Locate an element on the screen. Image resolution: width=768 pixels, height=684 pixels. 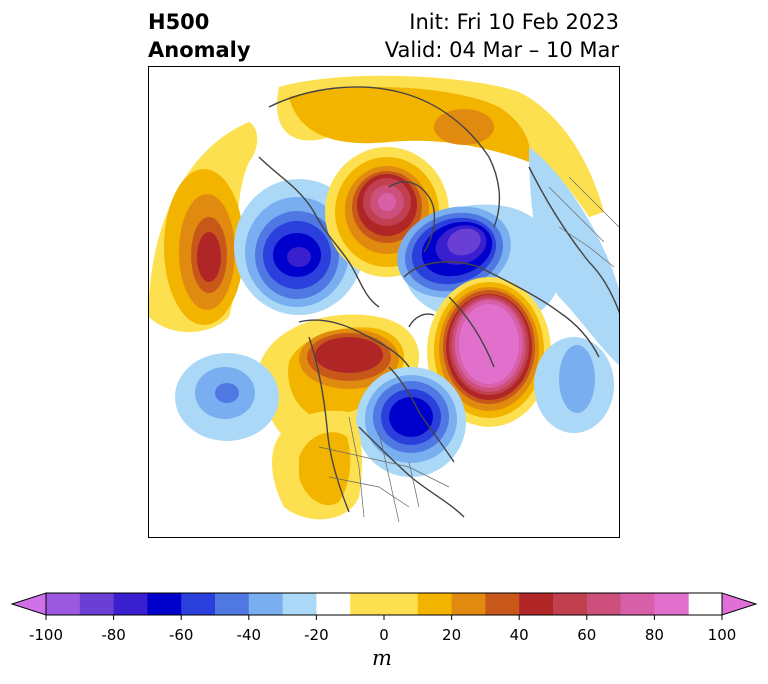
colorbar-tick-label: -40 is located at coordinates (249, 635).